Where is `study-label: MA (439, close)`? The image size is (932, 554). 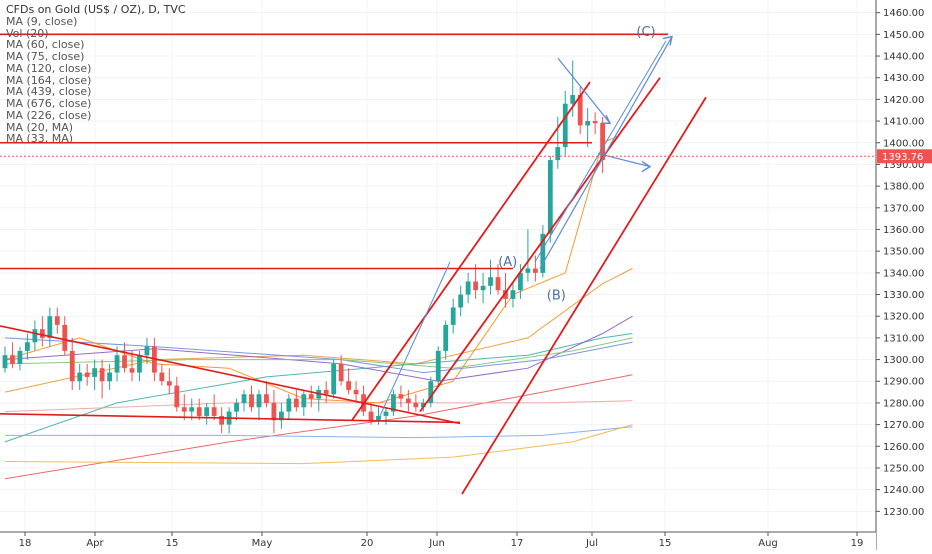
study-label: MA (439, close) is located at coordinates (49, 92).